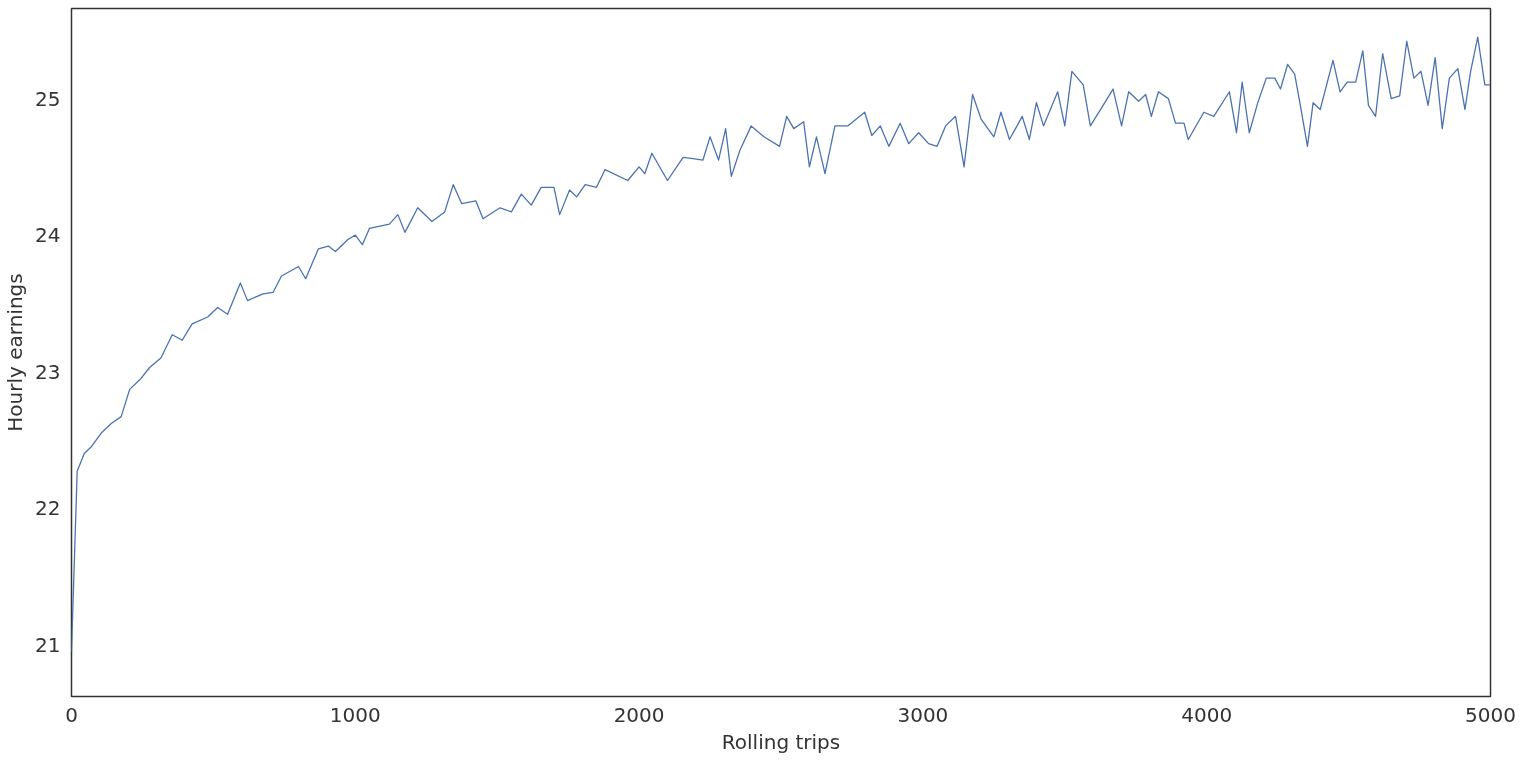 Image resolution: width=1532 pixels, height=766 pixels. Describe the element at coordinates (355, 714) in the screenshot. I see `x-tick-label: 1000` at that location.